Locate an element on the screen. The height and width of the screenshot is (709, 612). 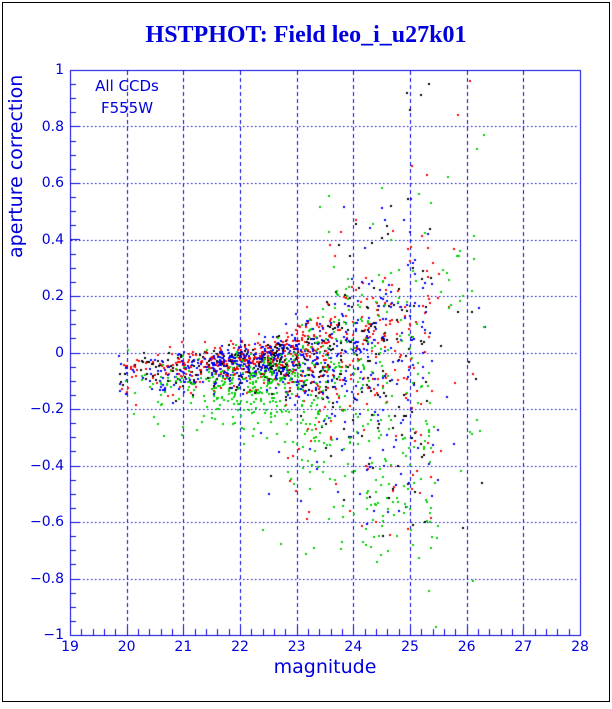
y-tick-label: 1 is located at coordinates (59, 70).